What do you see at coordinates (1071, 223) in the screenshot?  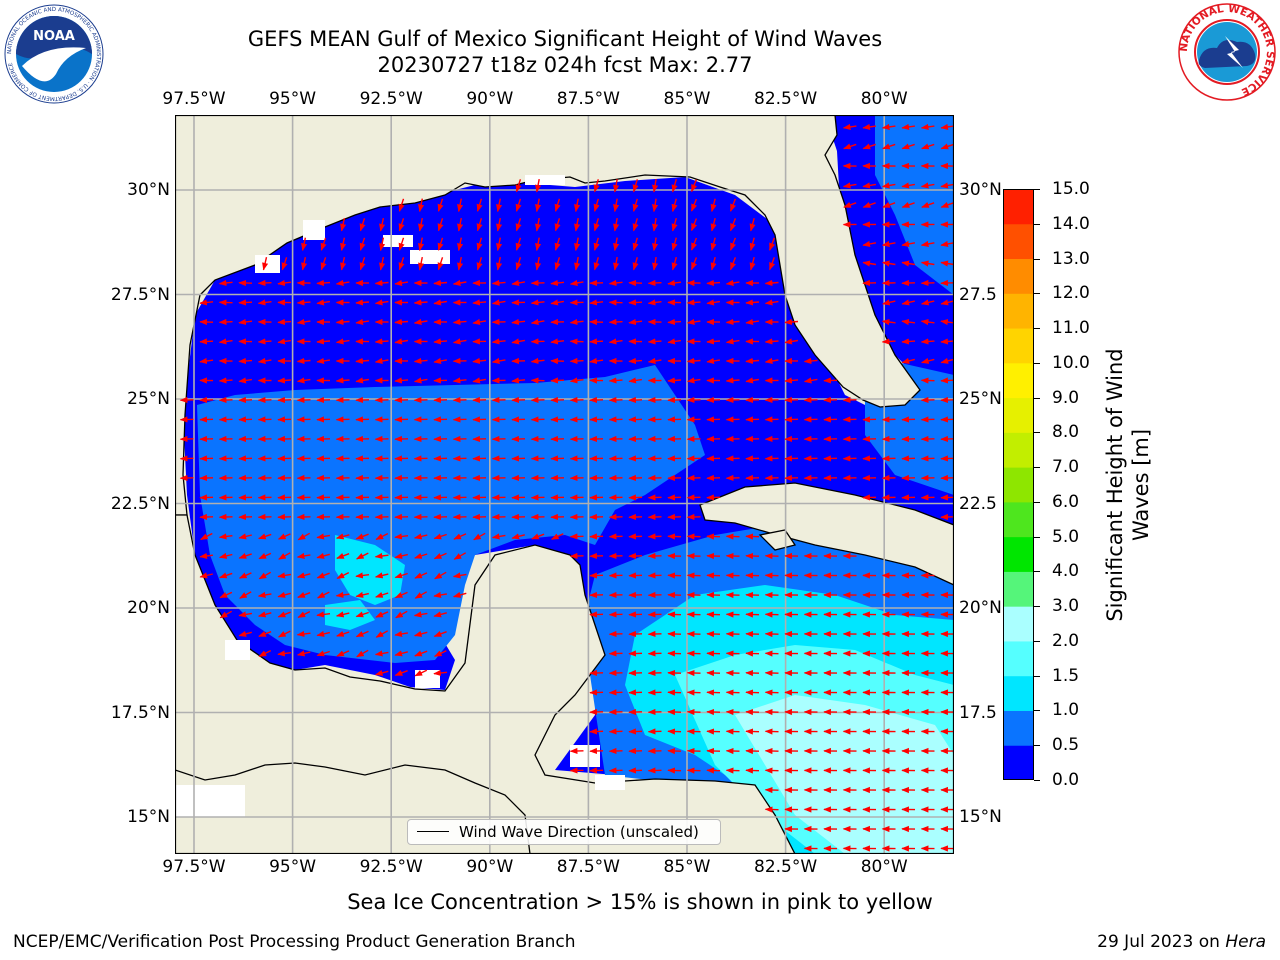 I see `colorbar-tick-label: 14.0` at bounding box center [1071, 223].